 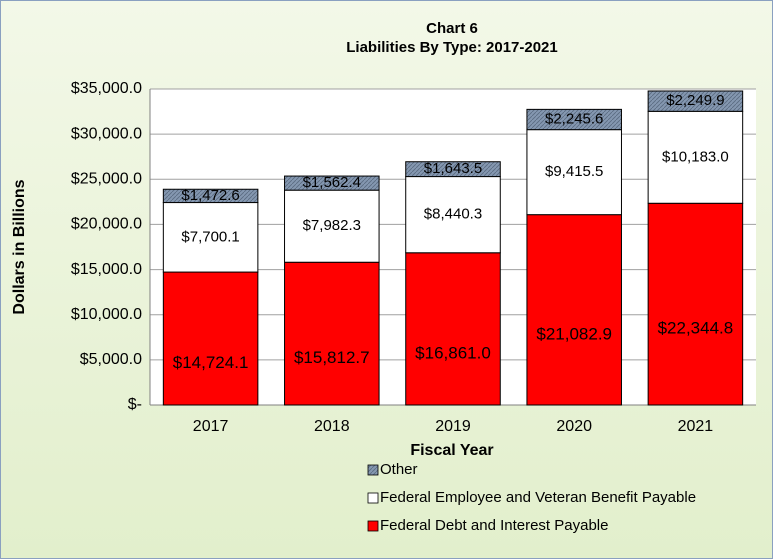 I want to click on y-tick-label: $35,000.0, so click(x=106, y=88).